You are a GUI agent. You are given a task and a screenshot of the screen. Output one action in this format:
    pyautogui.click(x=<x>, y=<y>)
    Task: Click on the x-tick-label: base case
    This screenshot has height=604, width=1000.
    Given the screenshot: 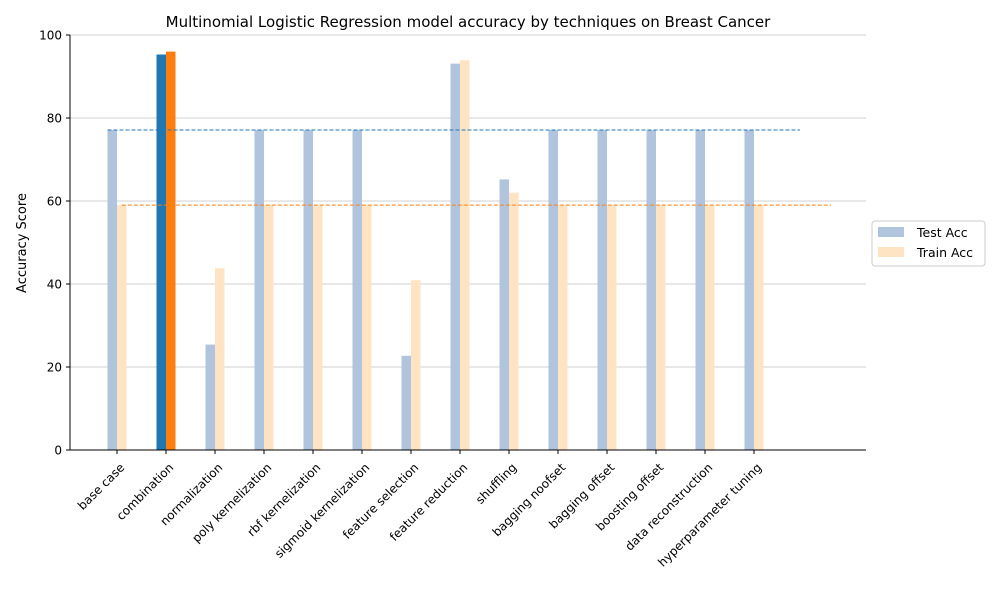 What is the action you would take?
    pyautogui.click(x=101, y=486)
    